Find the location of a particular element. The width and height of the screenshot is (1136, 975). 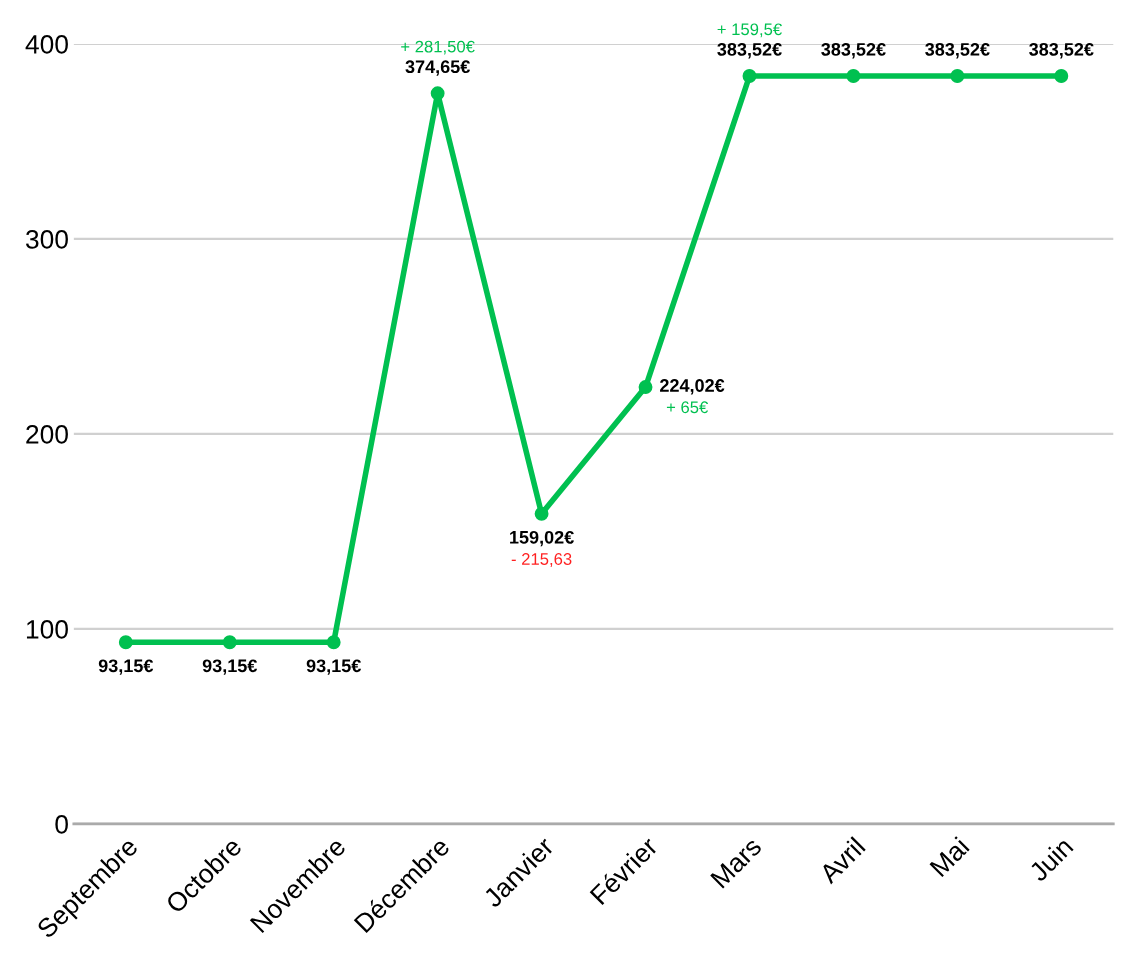

annotation: + 159,5€ is located at coordinates (749, 30).